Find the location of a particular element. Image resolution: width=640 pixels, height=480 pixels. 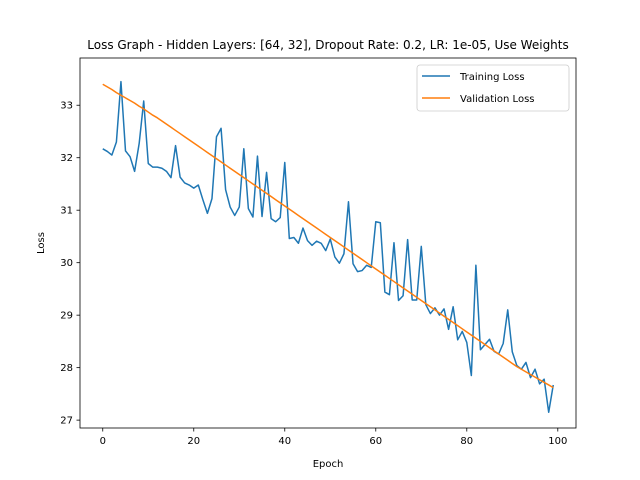

legend-label-validation-loss: Validation Loss is located at coordinates (497, 99).